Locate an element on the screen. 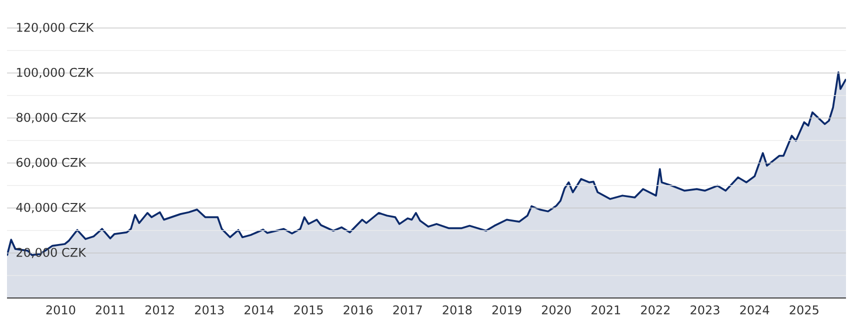 The height and width of the screenshot is (320, 850). x-tick-label: 2024 is located at coordinates (755, 309).